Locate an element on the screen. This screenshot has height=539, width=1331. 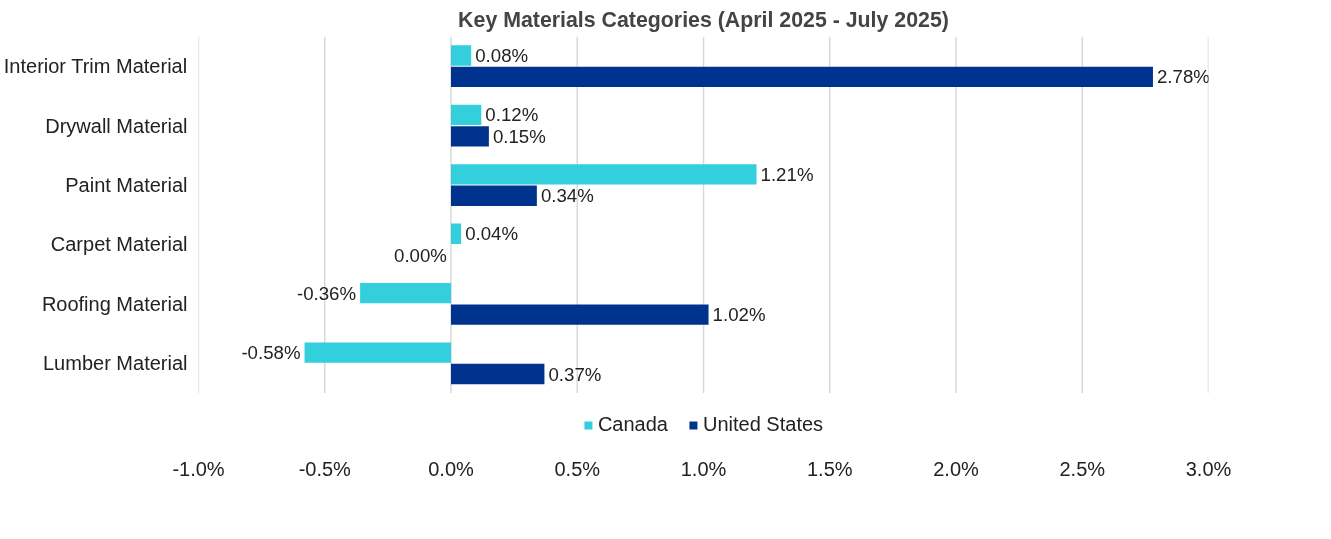
data-label: 1.21% is located at coordinates (787, 174).